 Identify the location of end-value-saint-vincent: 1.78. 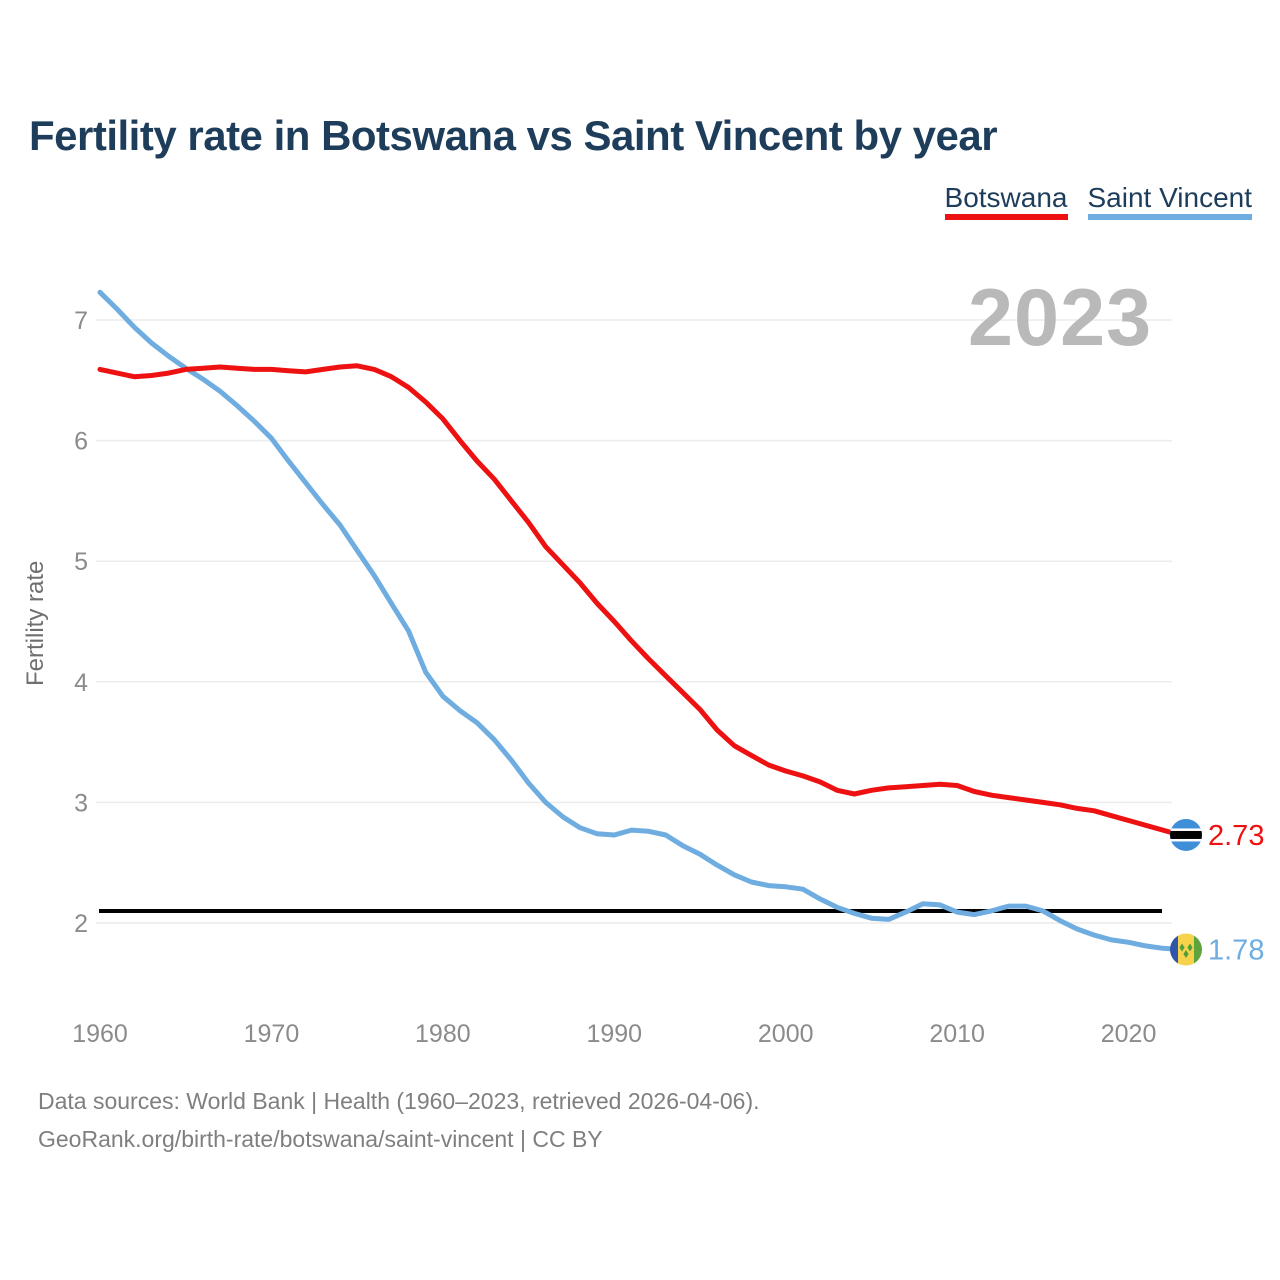
(1236, 951).